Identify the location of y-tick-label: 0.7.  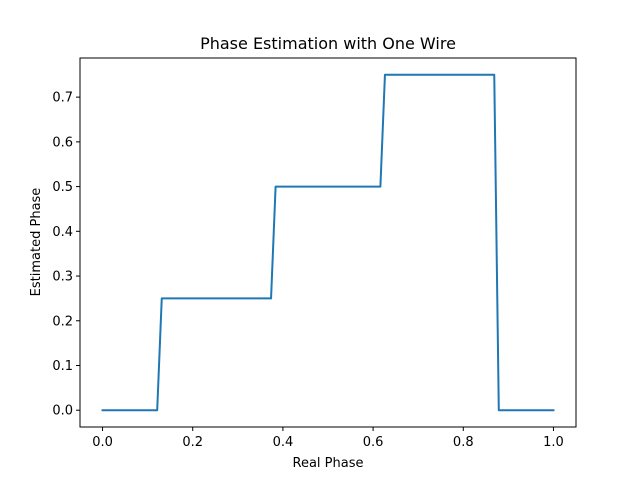
(62, 98).